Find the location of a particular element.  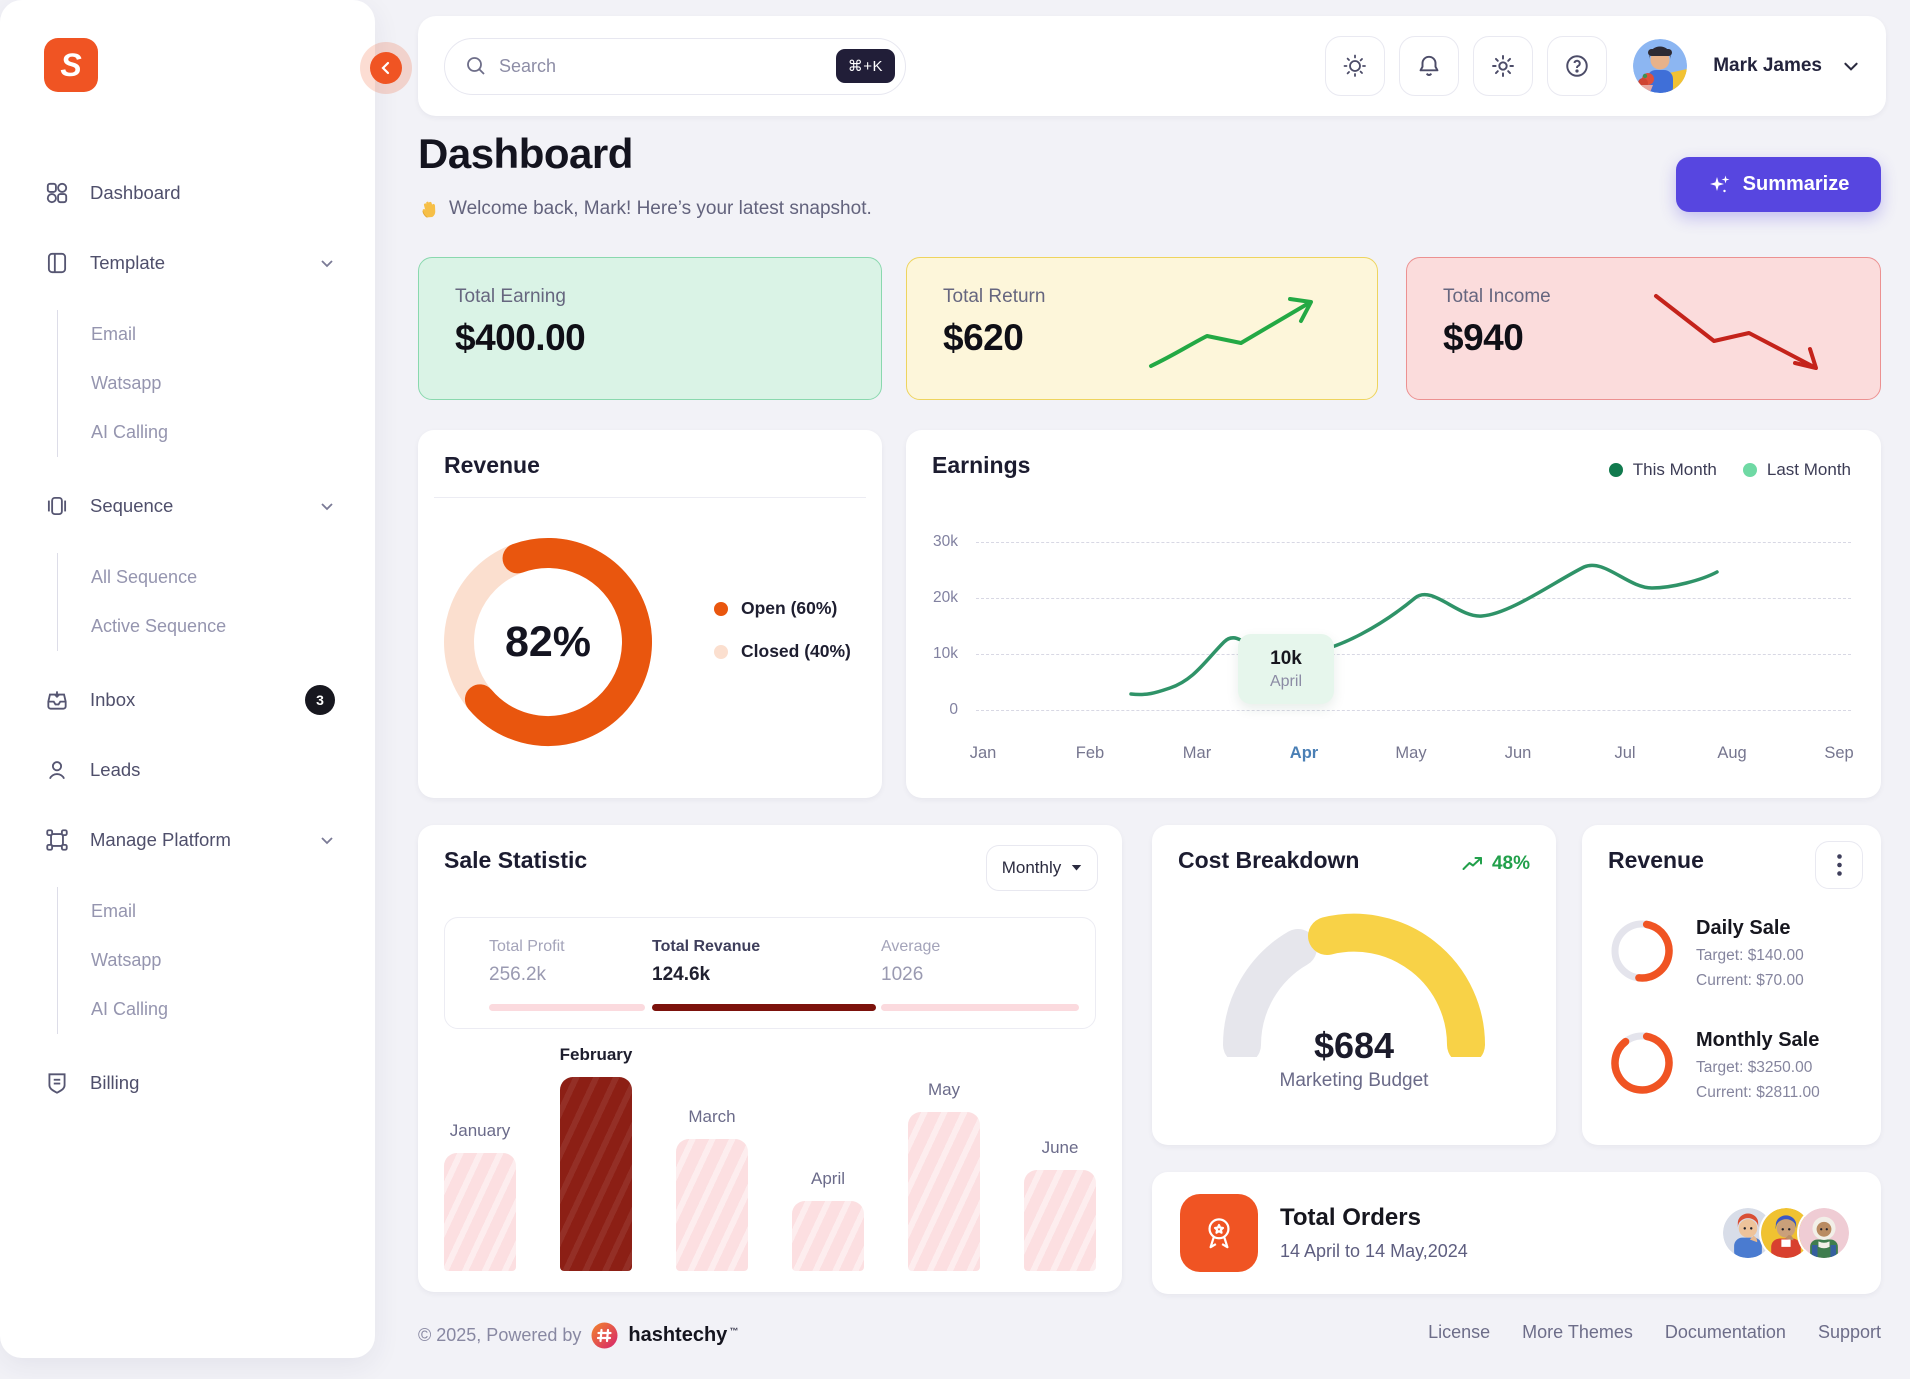

notifications-button is located at coordinates (1429, 66).